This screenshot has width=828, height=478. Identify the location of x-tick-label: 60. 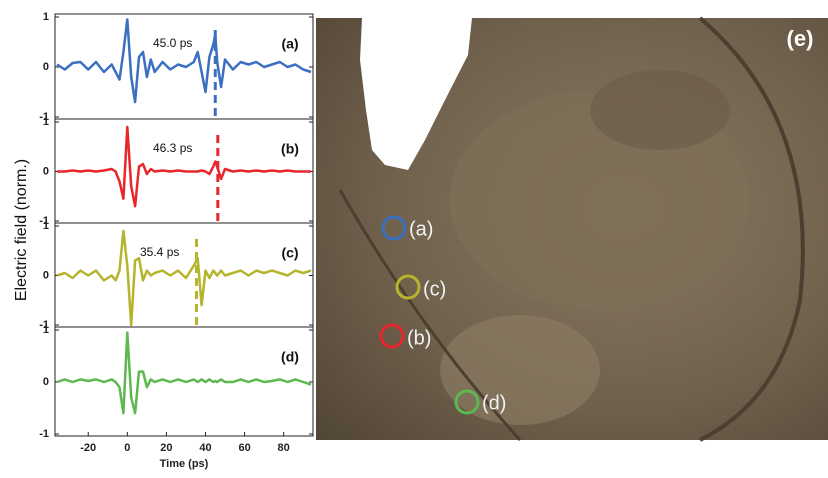
(244, 448).